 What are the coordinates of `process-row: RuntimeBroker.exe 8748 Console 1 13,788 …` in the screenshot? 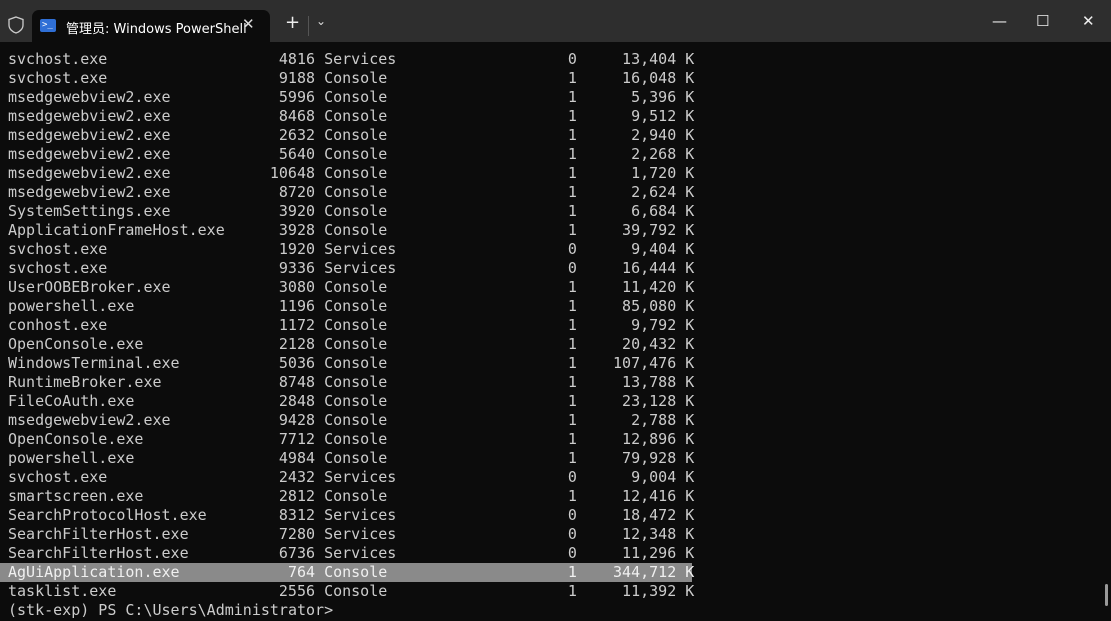 It's located at (351, 382).